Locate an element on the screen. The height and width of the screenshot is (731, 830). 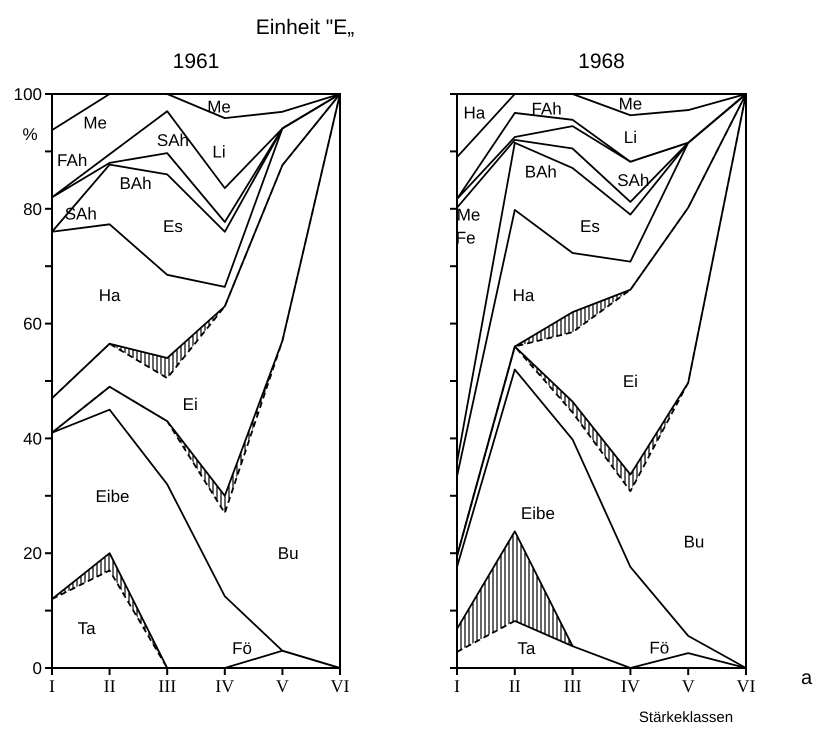
y-tick-label: 80 is located at coordinates (32, 209).